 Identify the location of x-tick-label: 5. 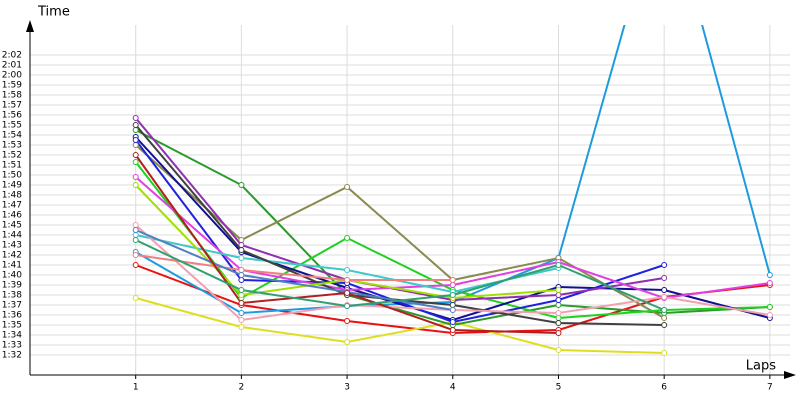
(559, 388).